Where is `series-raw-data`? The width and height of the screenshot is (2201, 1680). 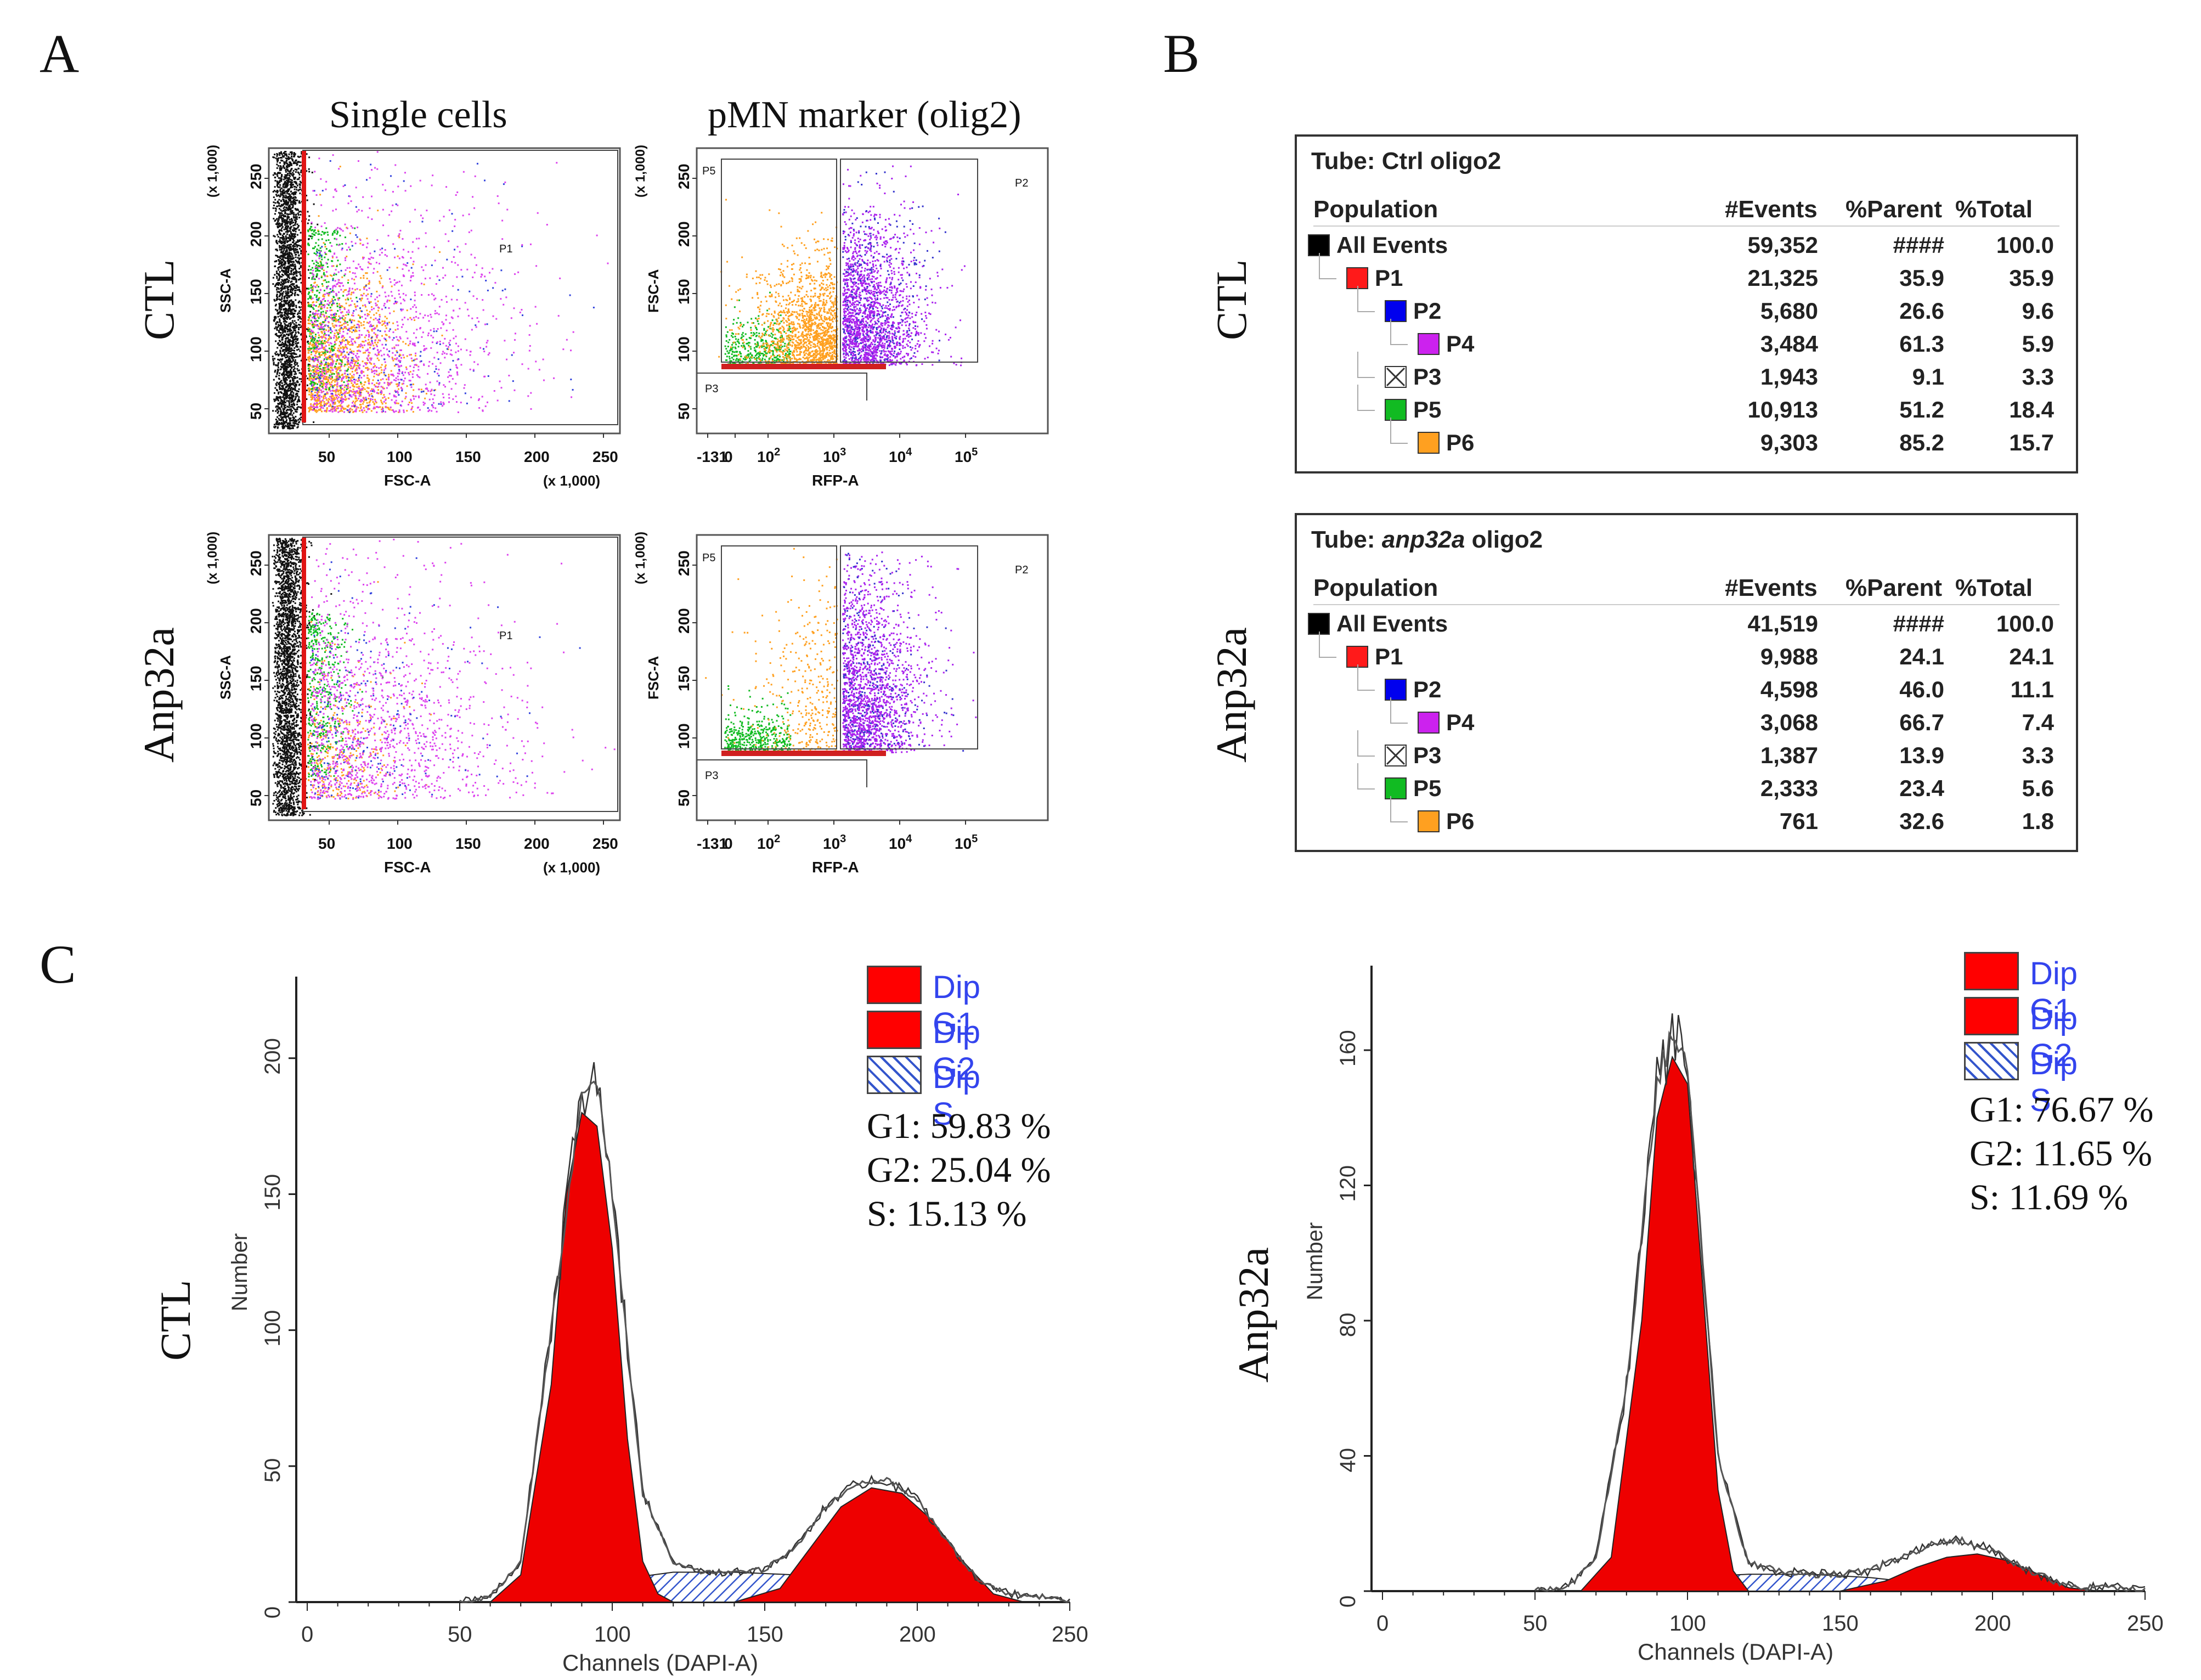 series-raw-data is located at coordinates (1840, 1303).